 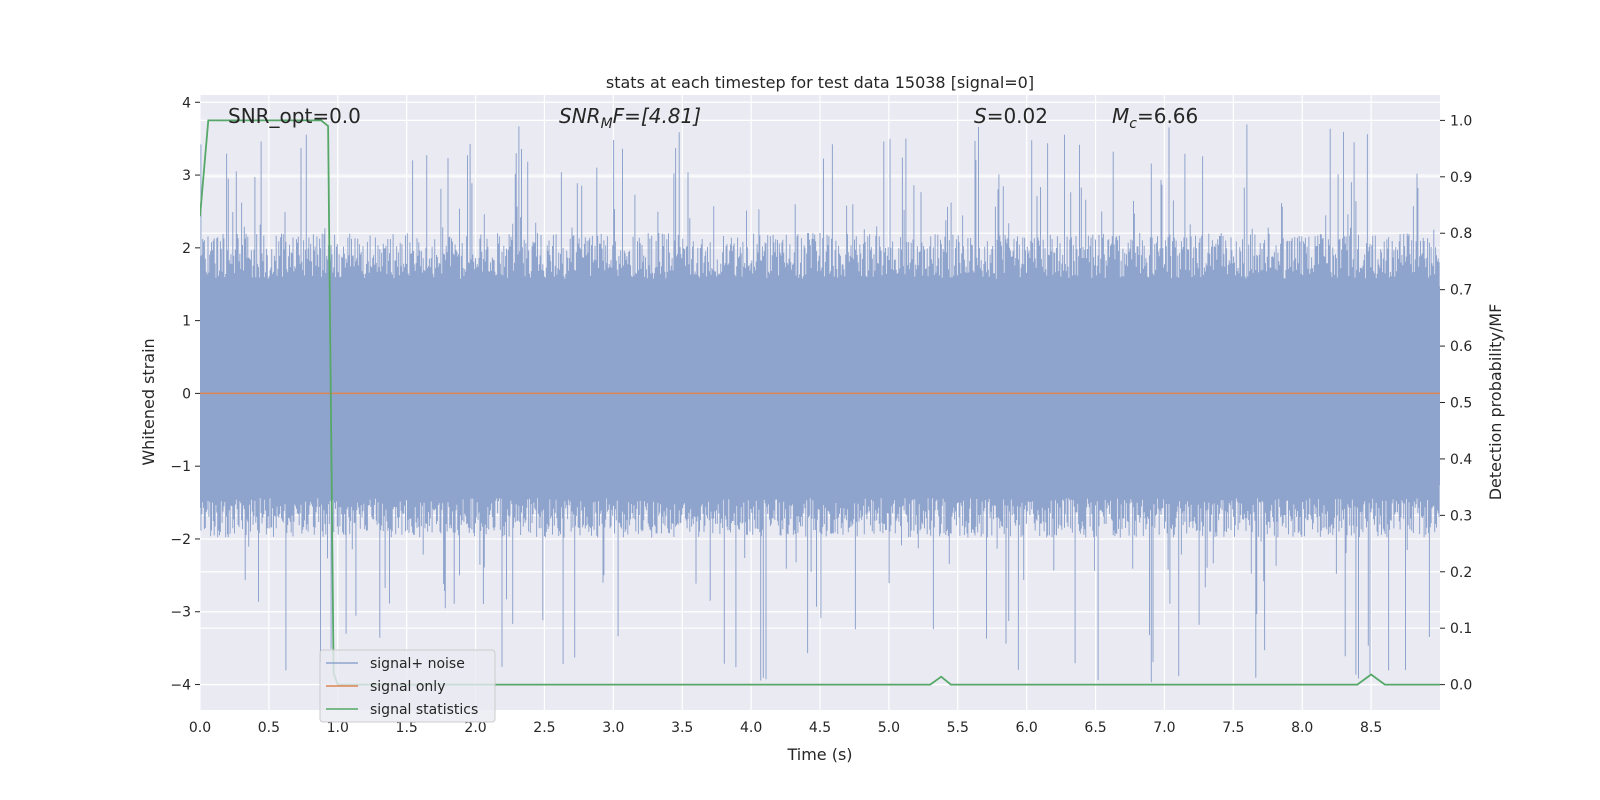 I want to click on x-tick-label: 3.5, so click(x=682, y=728).